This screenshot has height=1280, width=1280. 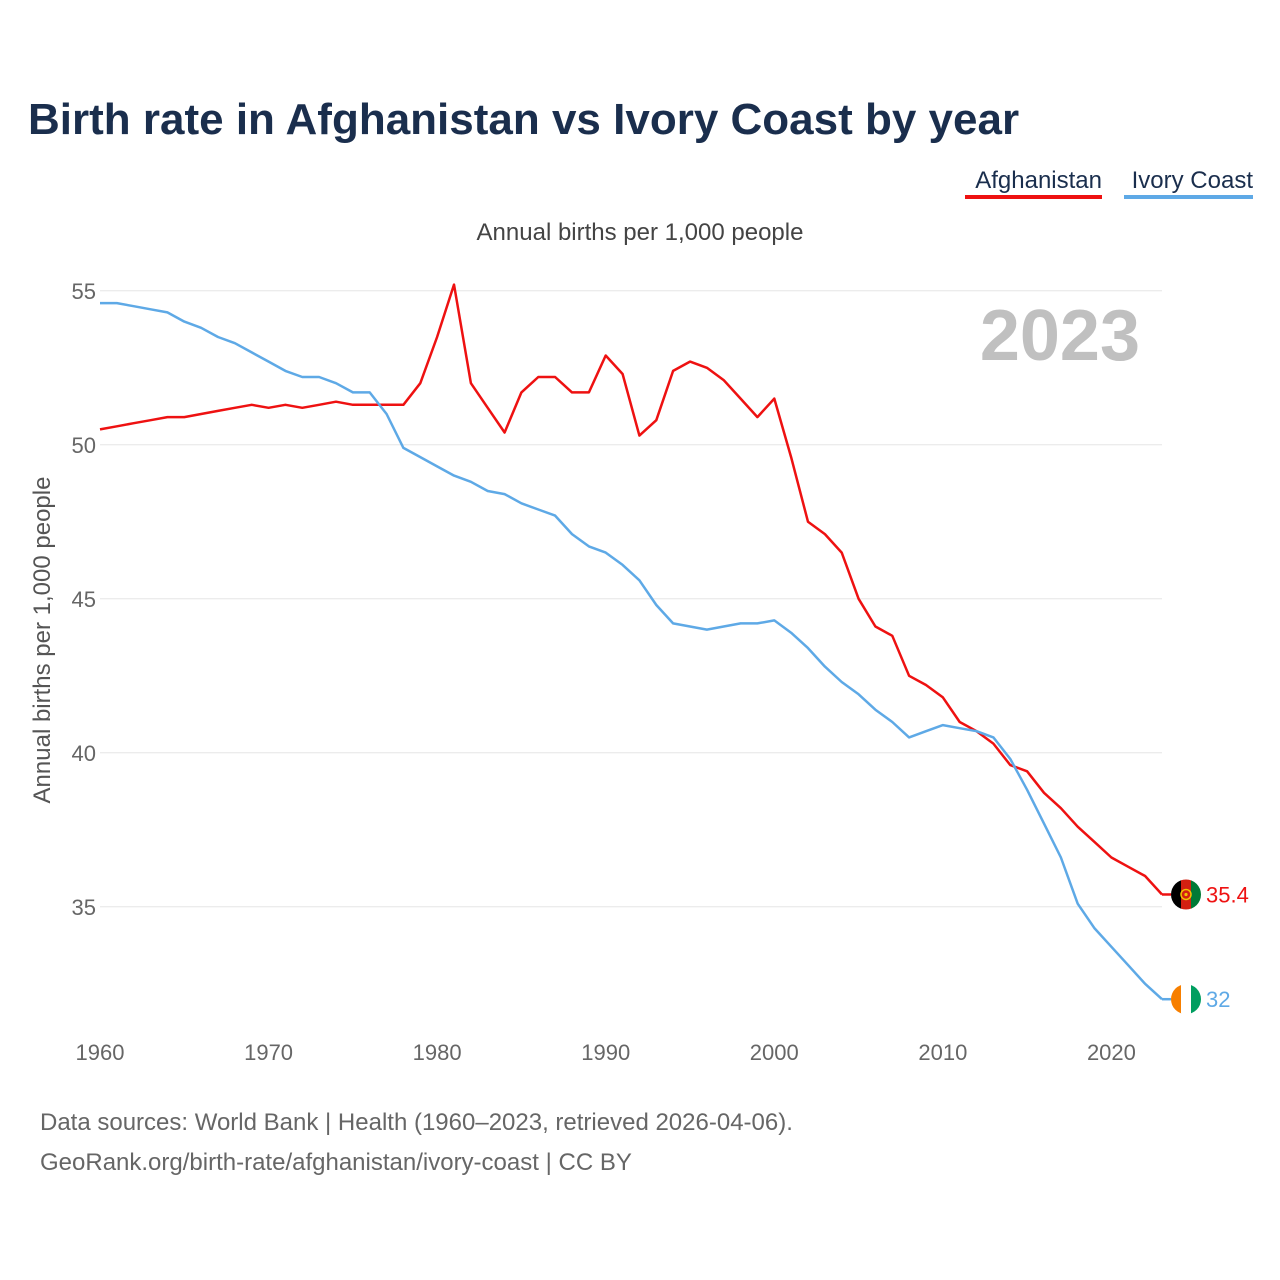 What do you see at coordinates (1218, 999) in the screenshot?
I see `end-value-label-ivory-coast: 32` at bounding box center [1218, 999].